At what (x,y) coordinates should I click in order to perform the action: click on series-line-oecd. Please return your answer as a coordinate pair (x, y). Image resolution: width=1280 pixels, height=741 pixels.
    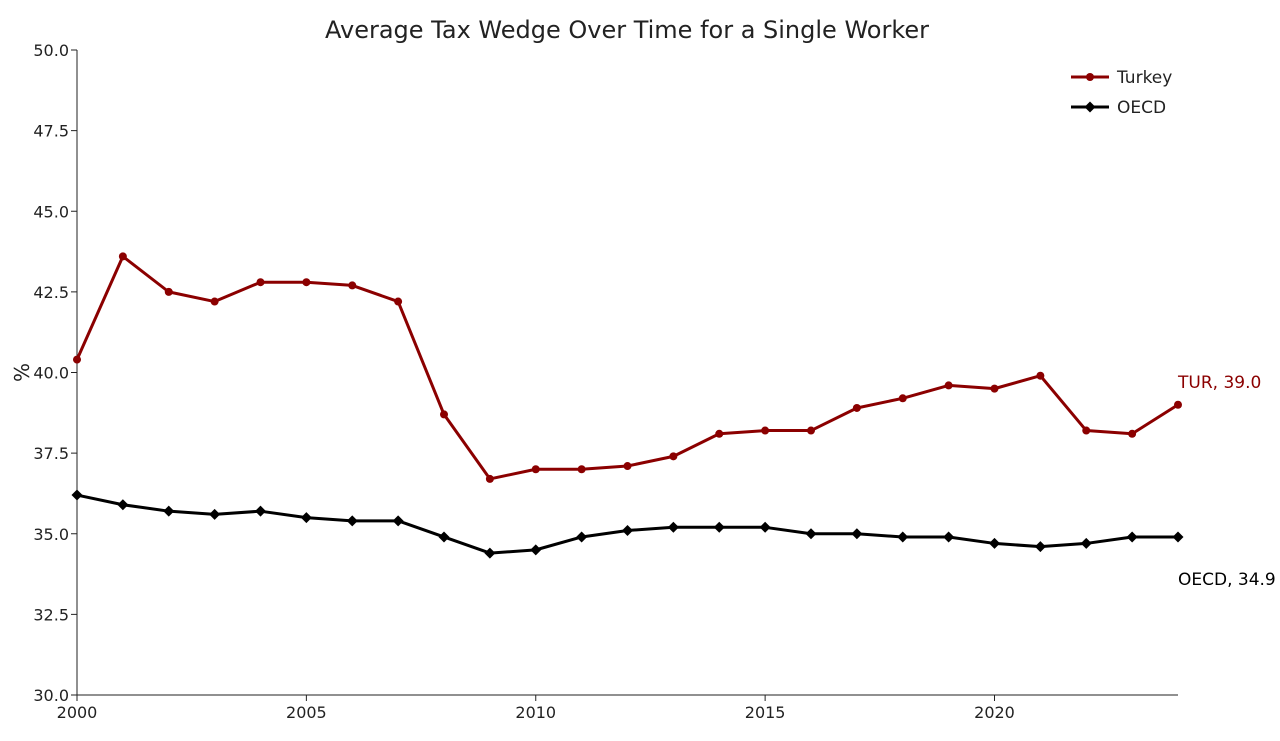
    Looking at the image, I should click on (627, 524).